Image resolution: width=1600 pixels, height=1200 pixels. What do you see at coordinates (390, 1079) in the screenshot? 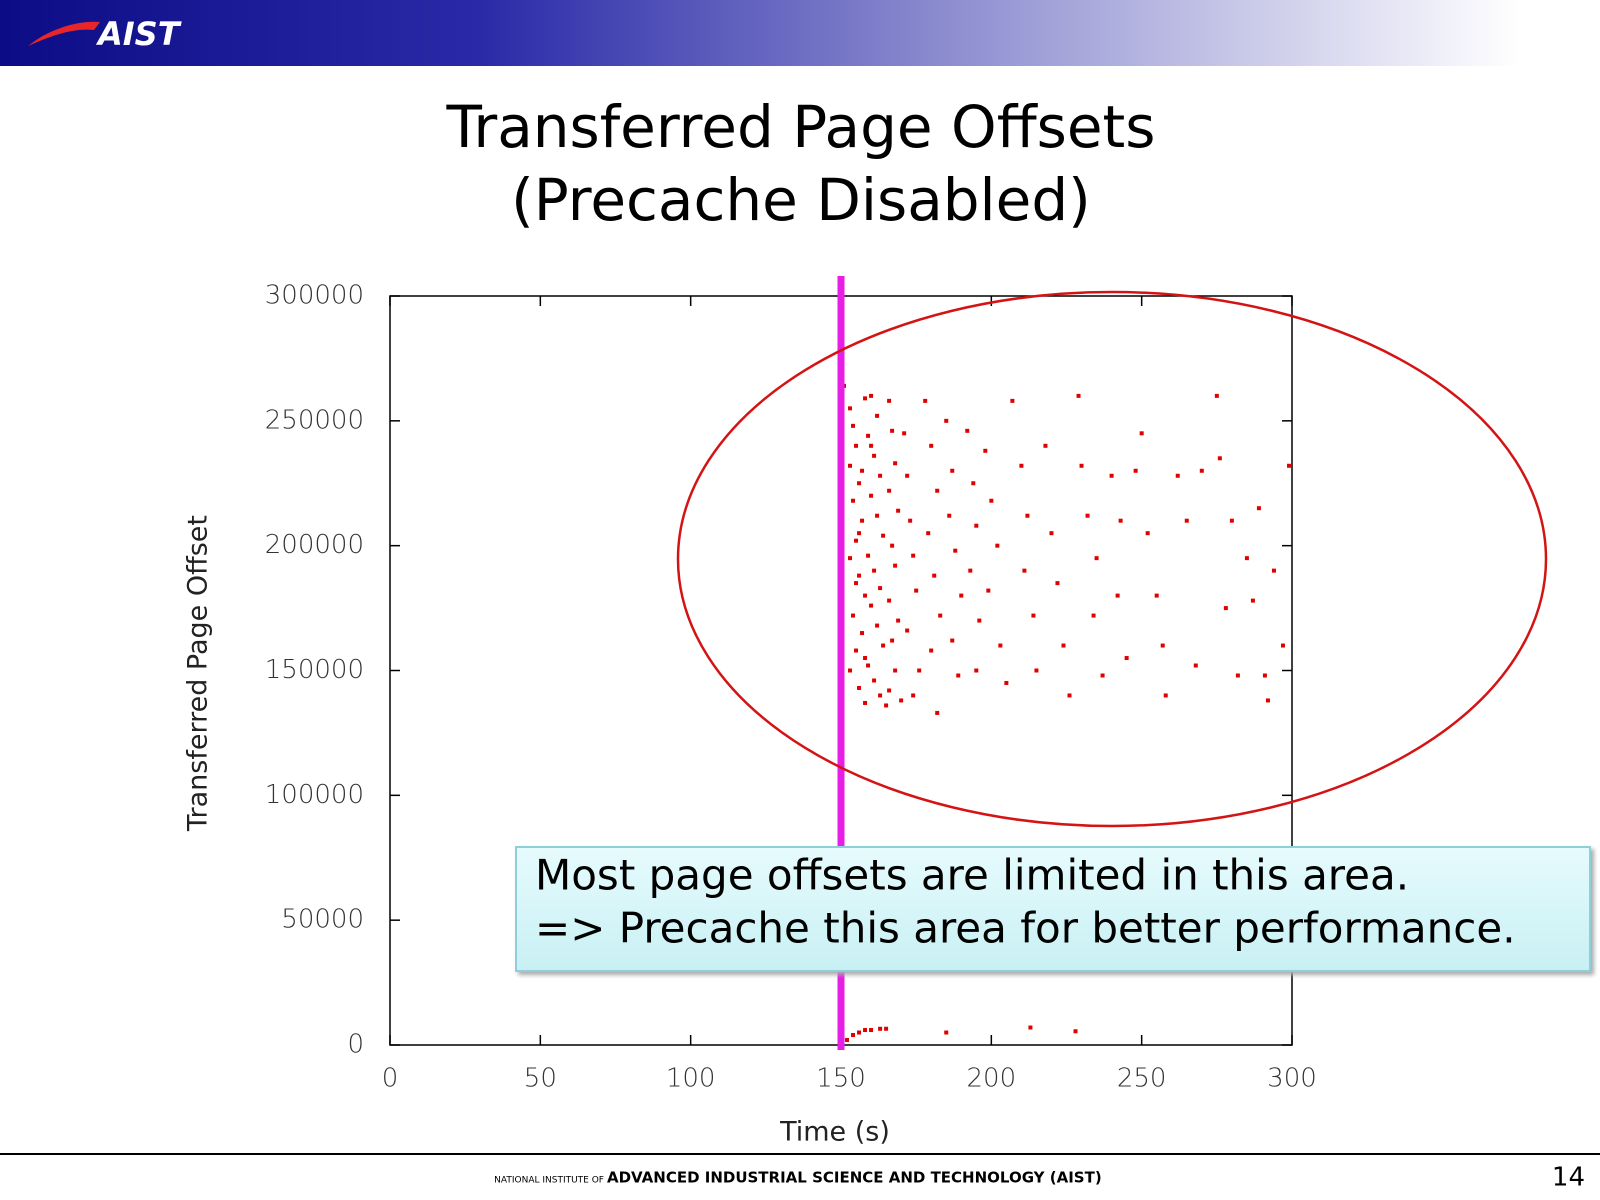
I see `x-tick-label: 0` at bounding box center [390, 1079].